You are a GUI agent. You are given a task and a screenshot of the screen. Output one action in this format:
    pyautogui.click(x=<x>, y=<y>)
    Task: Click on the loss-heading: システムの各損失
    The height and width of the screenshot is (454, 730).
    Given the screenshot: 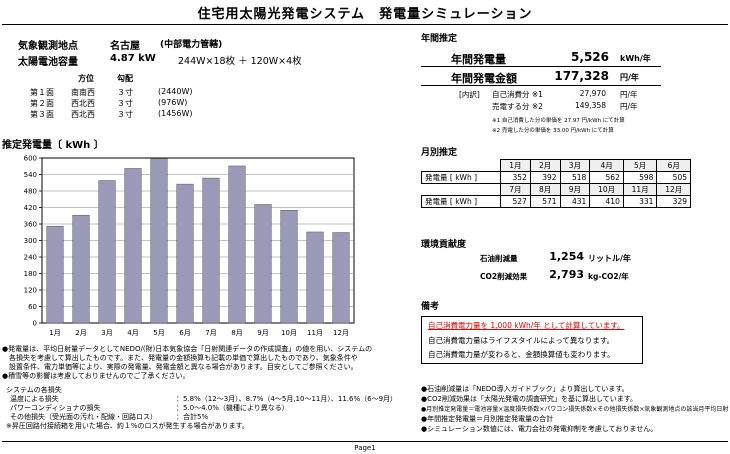 What is the action you would take?
    pyautogui.click(x=34, y=390)
    